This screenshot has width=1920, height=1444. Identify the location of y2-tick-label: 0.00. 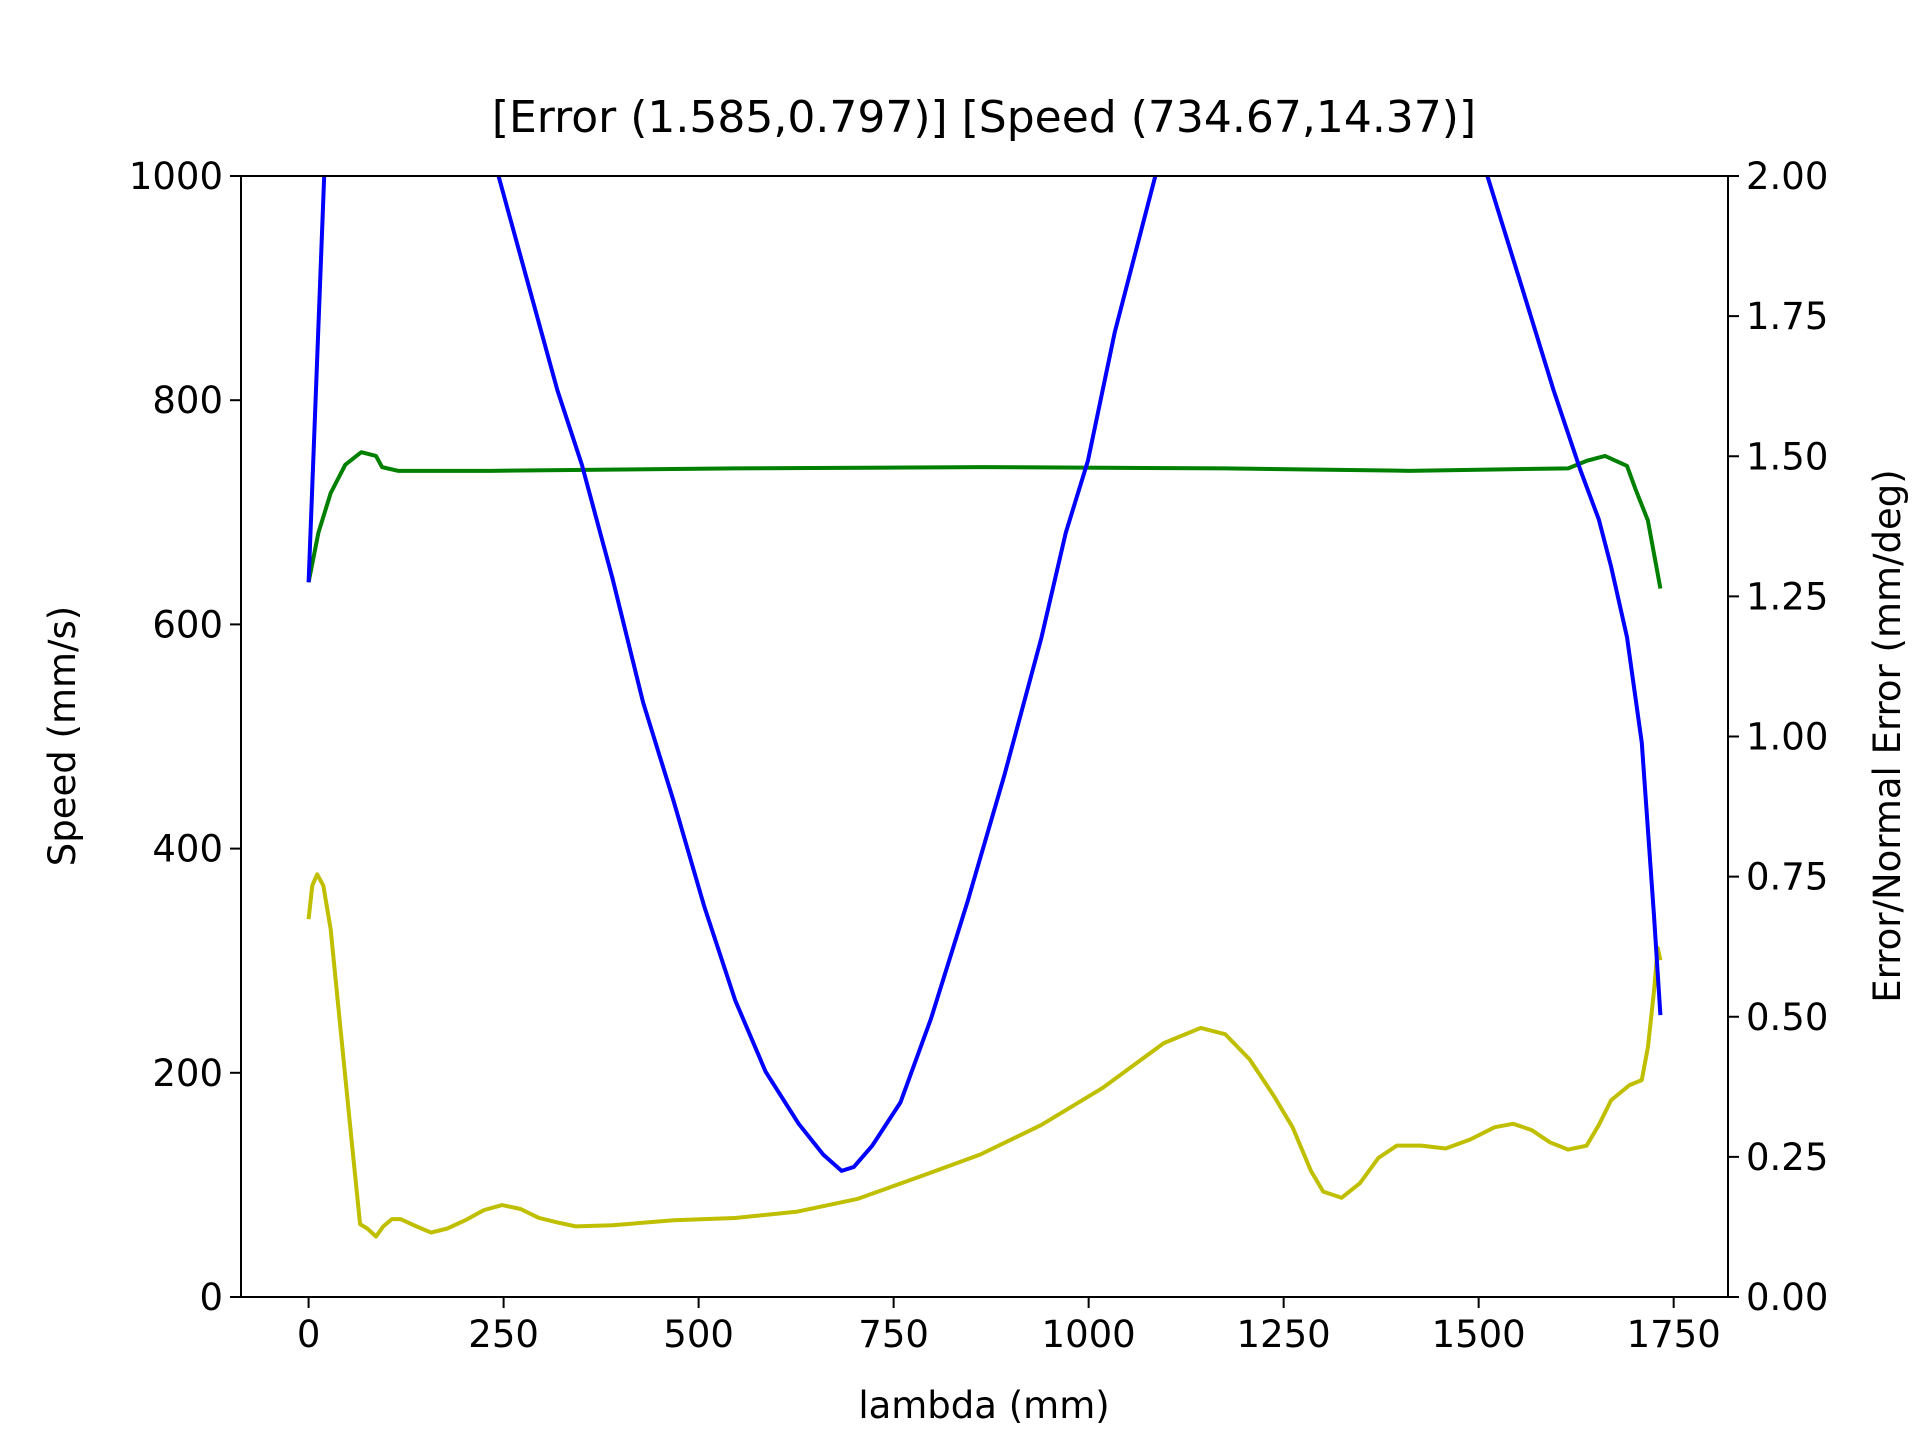
(1787, 1297).